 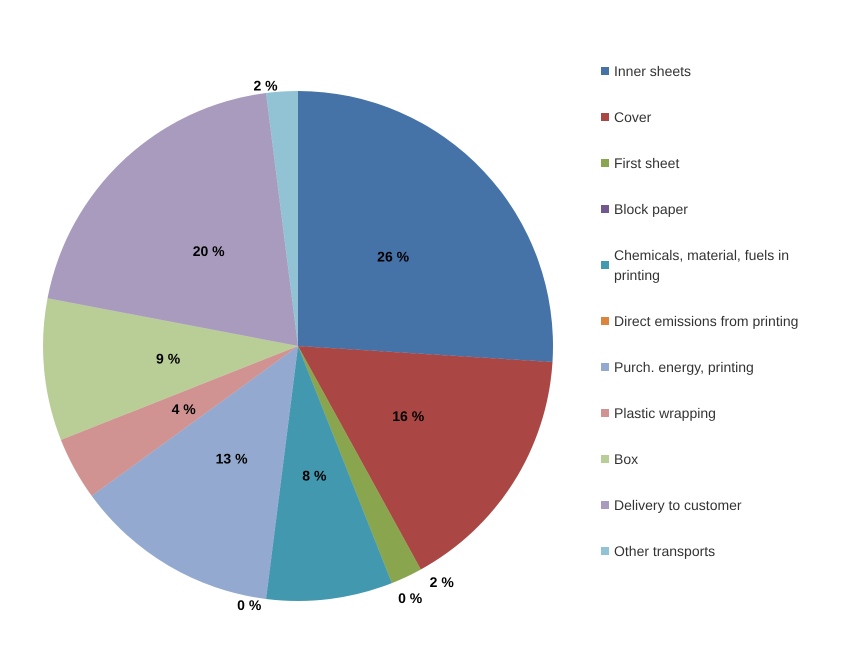 I want to click on data-label: 26 %, so click(x=393, y=256).